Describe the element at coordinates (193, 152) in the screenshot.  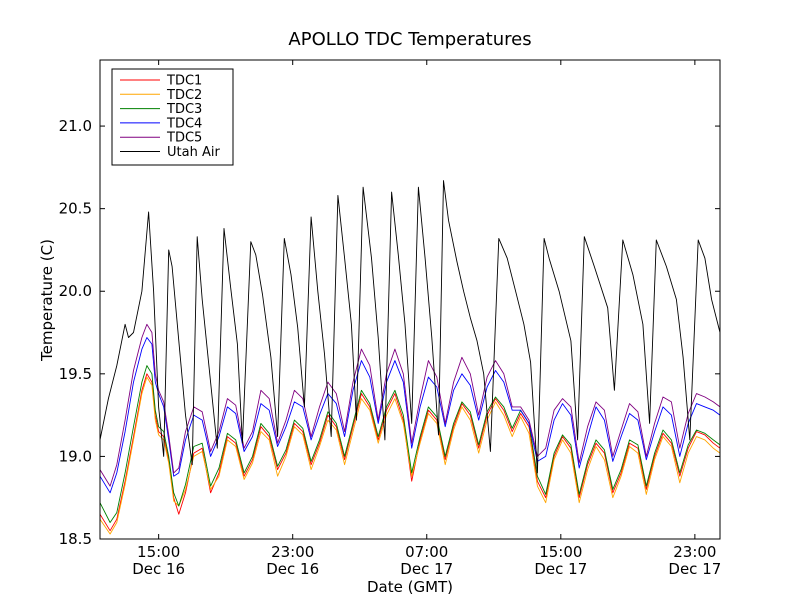
I see `legend-label-utah-air: Utah Air` at that location.